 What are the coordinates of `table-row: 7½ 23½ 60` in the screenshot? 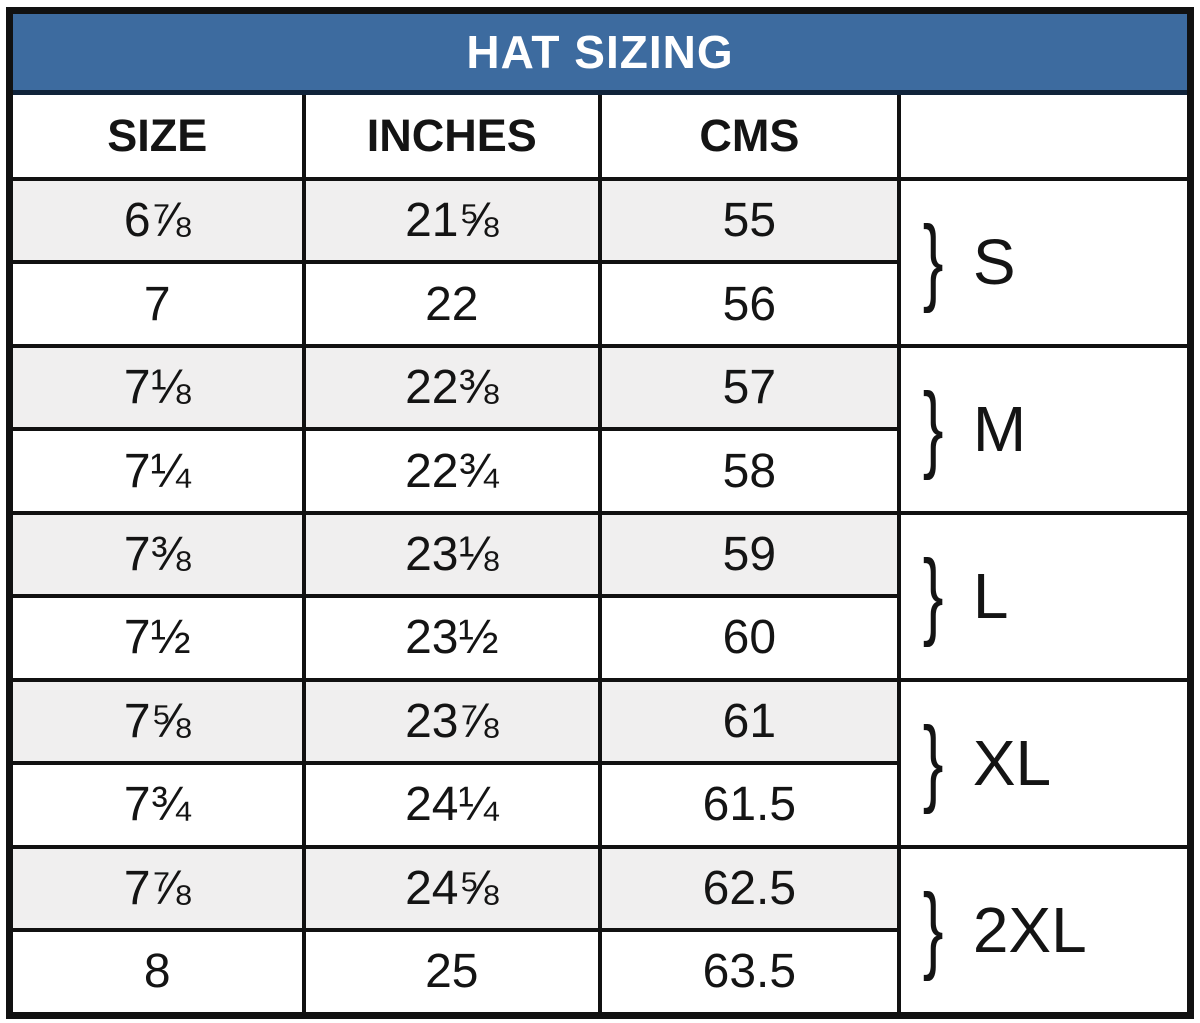 It's located at (599, 638).